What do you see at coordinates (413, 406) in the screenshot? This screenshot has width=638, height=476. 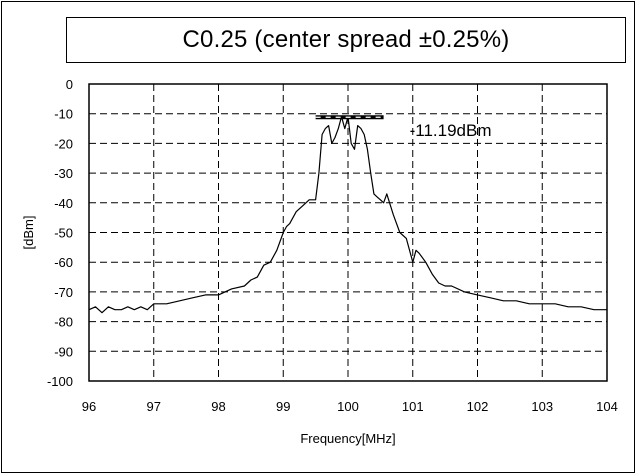 I see `x-tick-label: 101` at bounding box center [413, 406].